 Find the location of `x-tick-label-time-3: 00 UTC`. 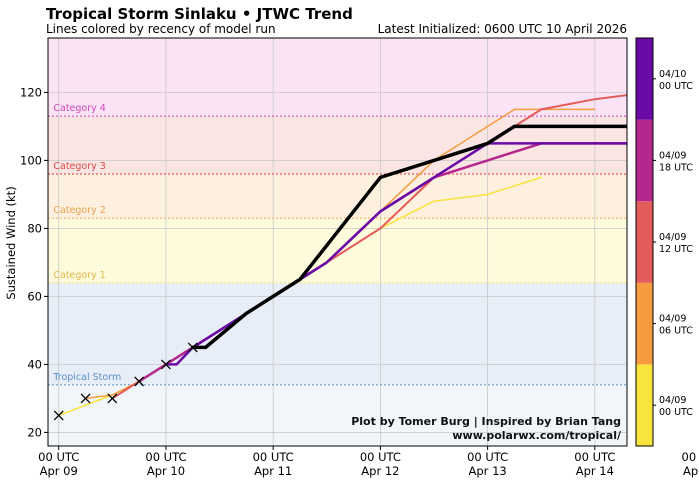

x-tick-label-time-3: 00 UTC is located at coordinates (380, 457).